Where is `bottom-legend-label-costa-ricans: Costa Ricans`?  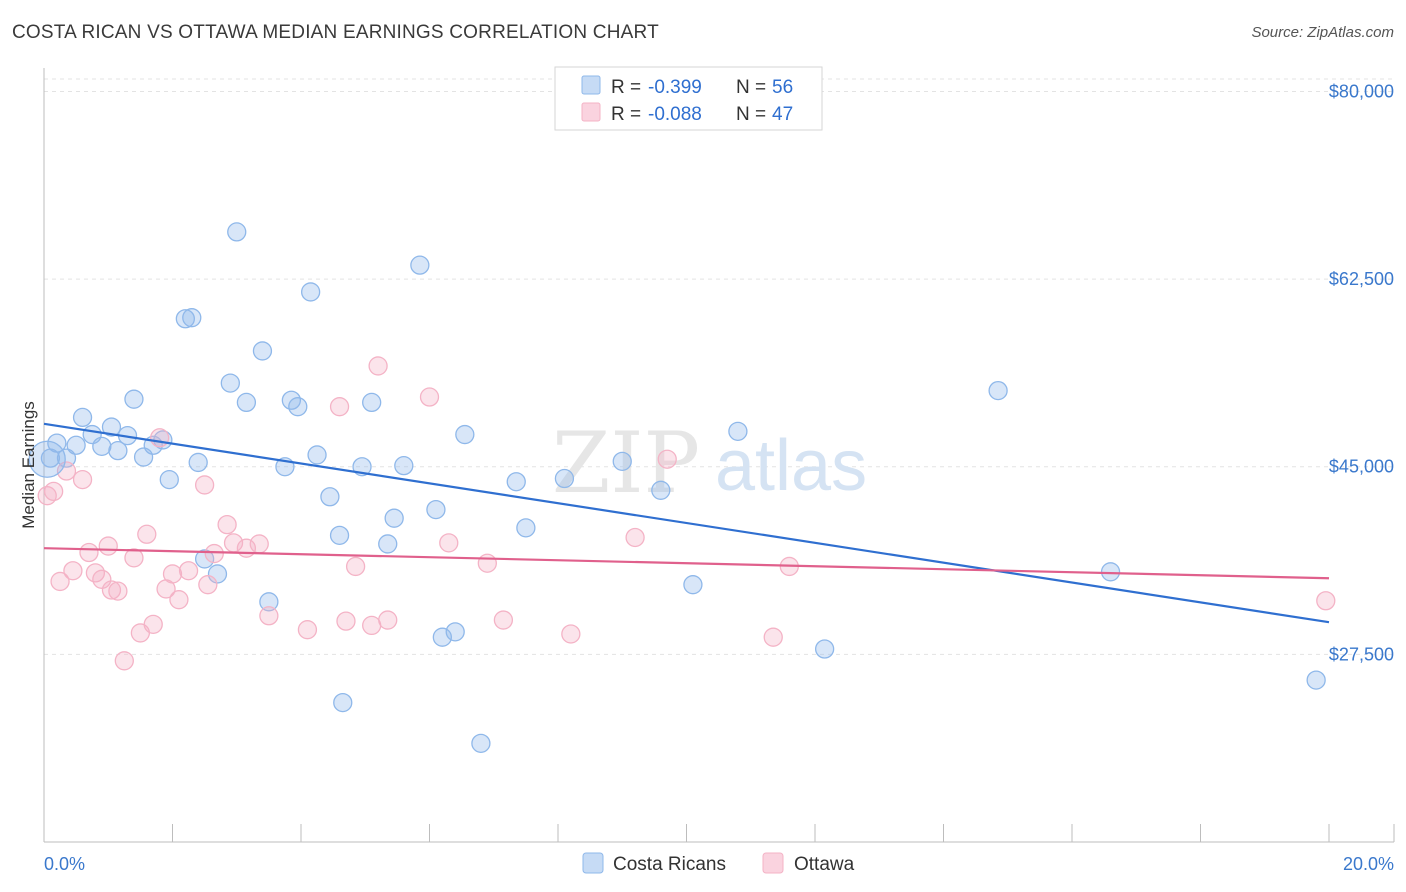
bottom-legend-label-costa-ricans: Costa Ricans is located at coordinates (669, 864).